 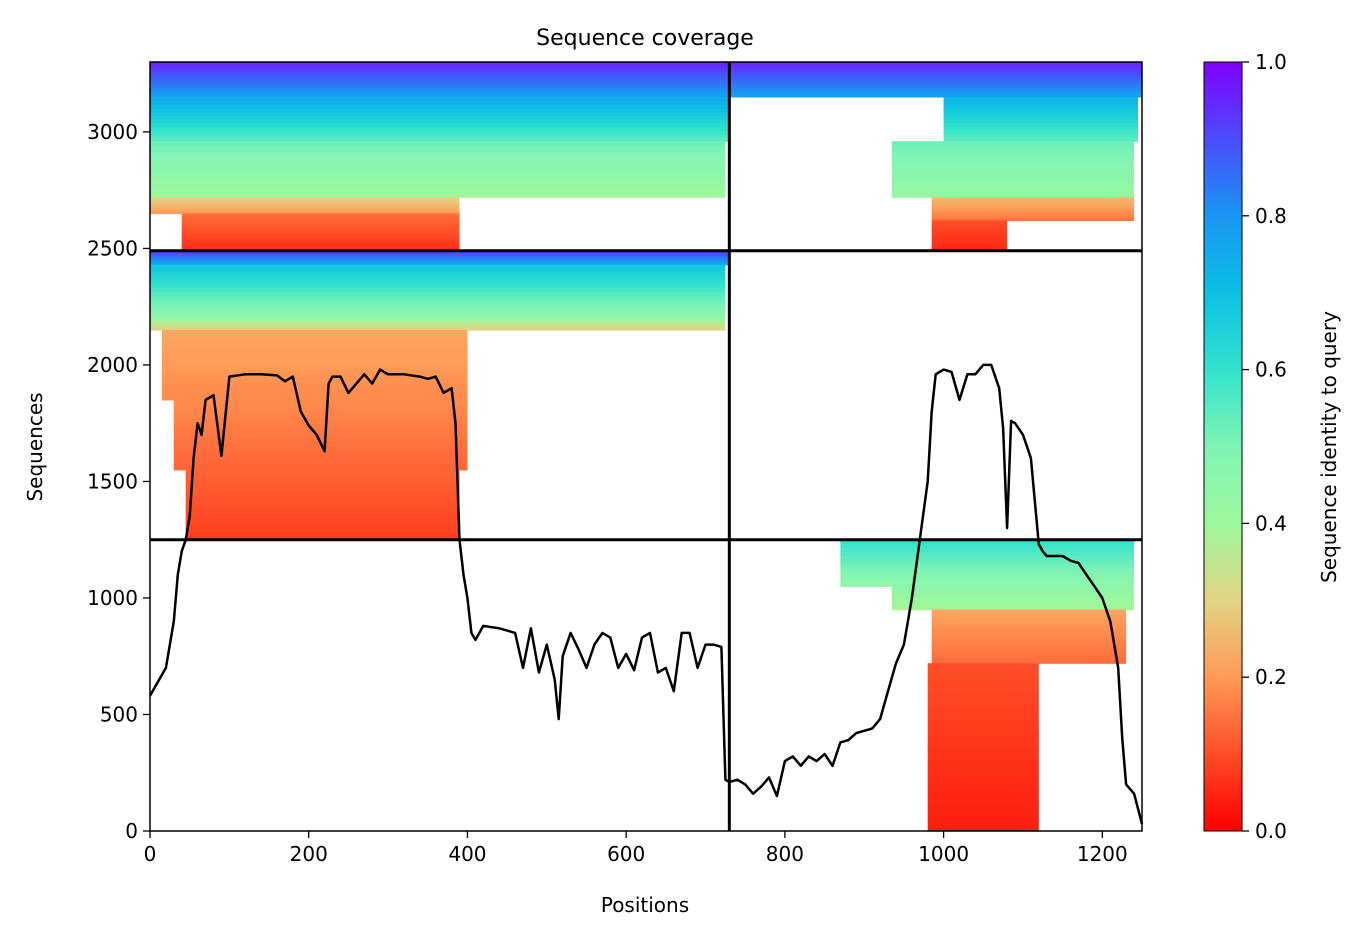 What do you see at coordinates (112, 248) in the screenshot?
I see `y-tick-label: 2500` at bounding box center [112, 248].